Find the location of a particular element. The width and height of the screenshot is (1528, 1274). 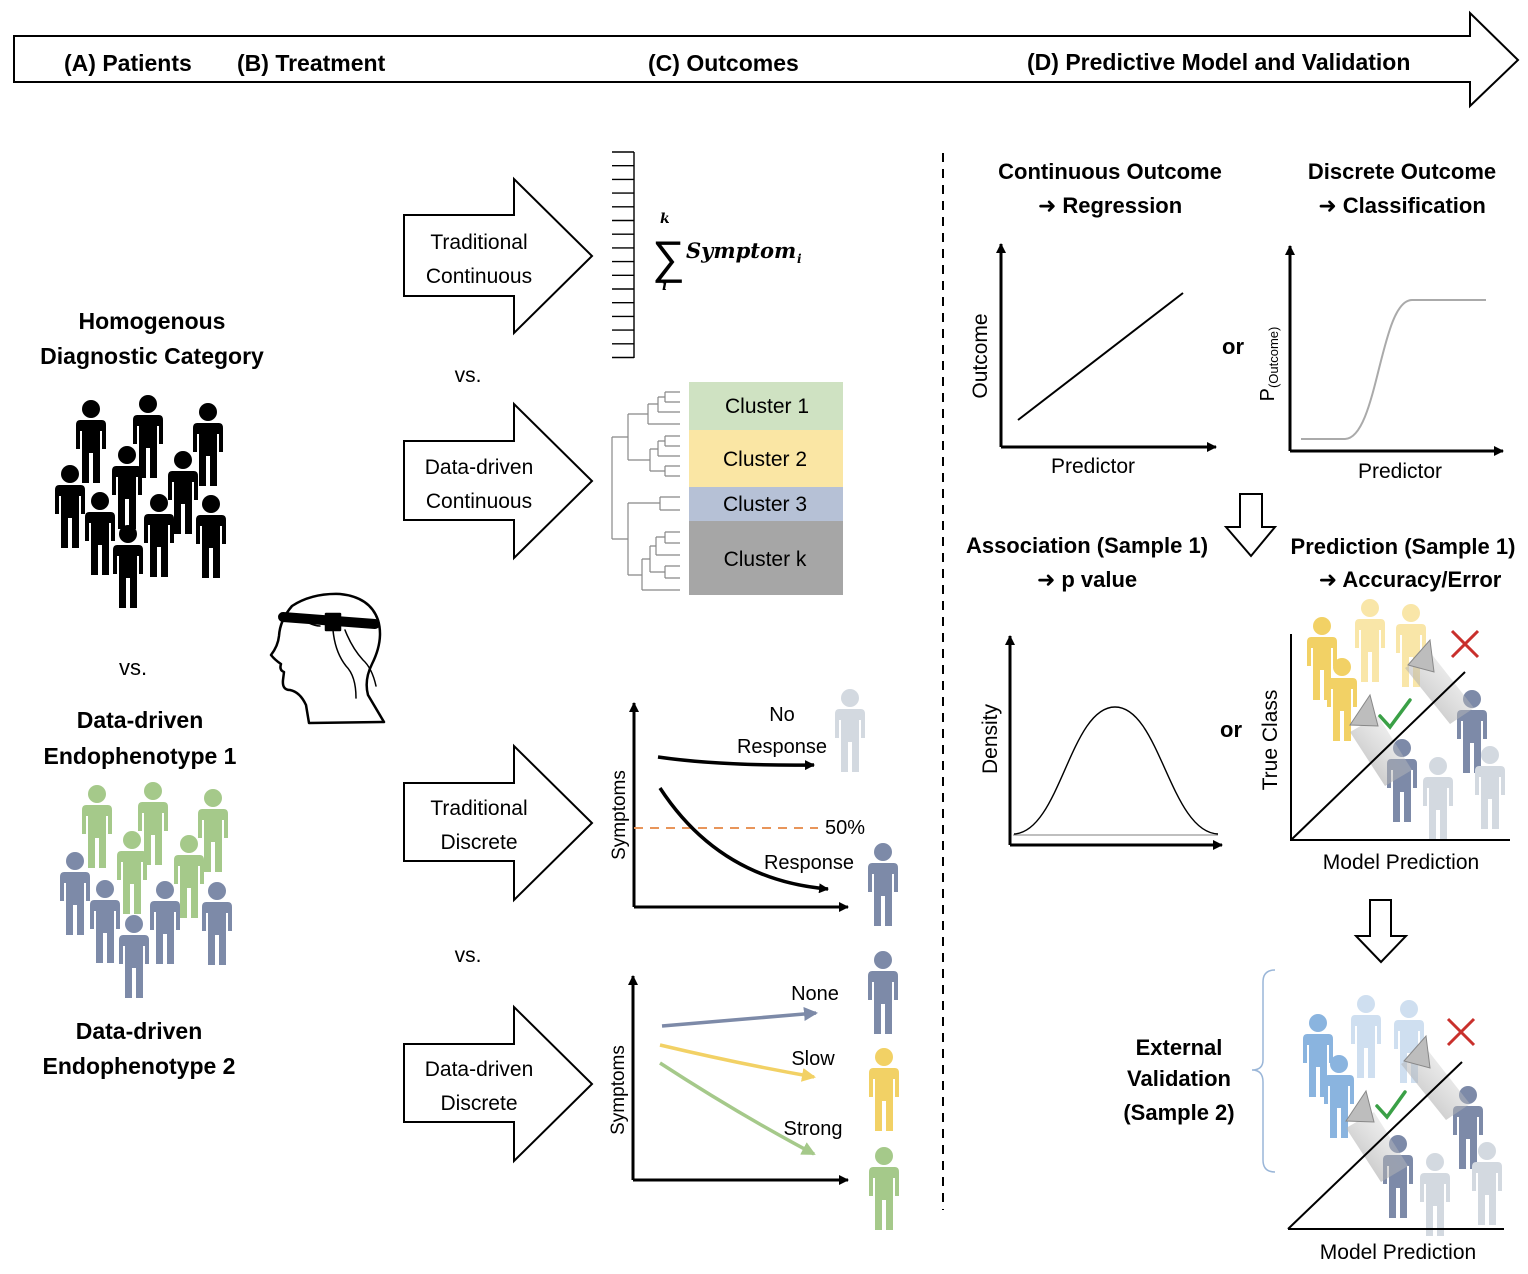

cluster-k-block is located at coordinates (766, 558).